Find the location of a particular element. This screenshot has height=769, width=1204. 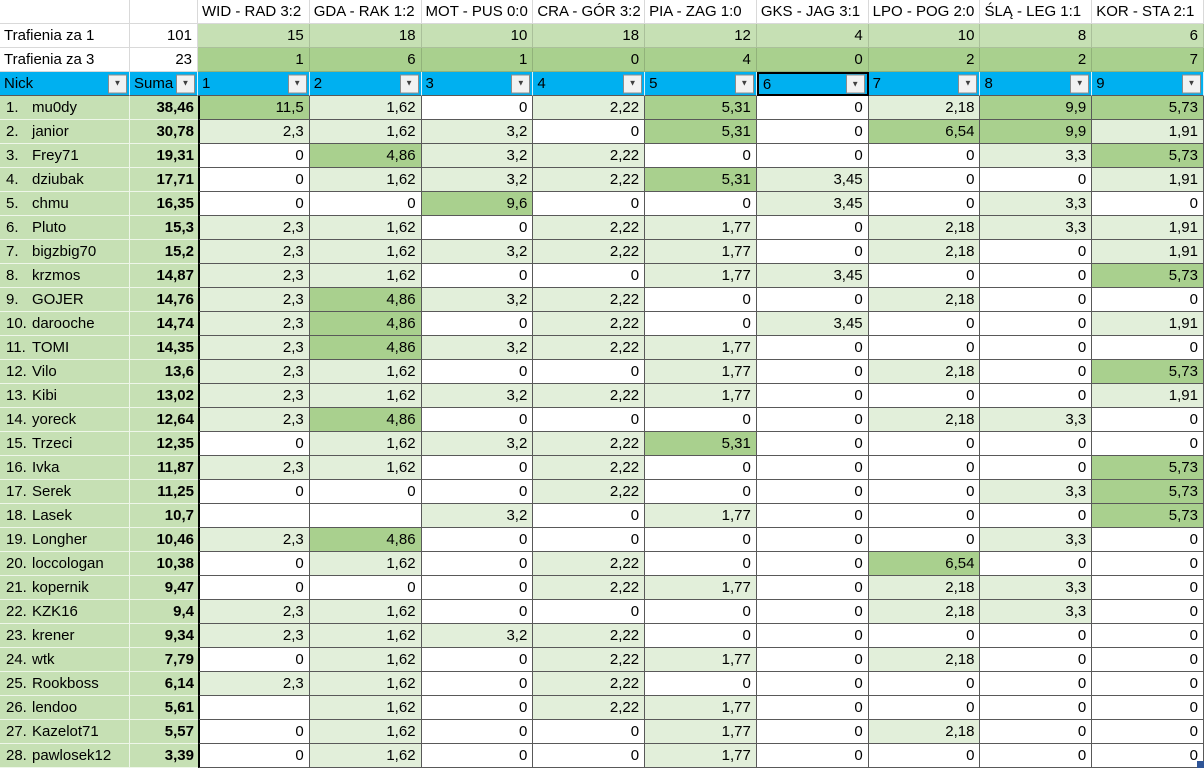

filter-cell-nick: Nick ▼ is located at coordinates (65, 84).